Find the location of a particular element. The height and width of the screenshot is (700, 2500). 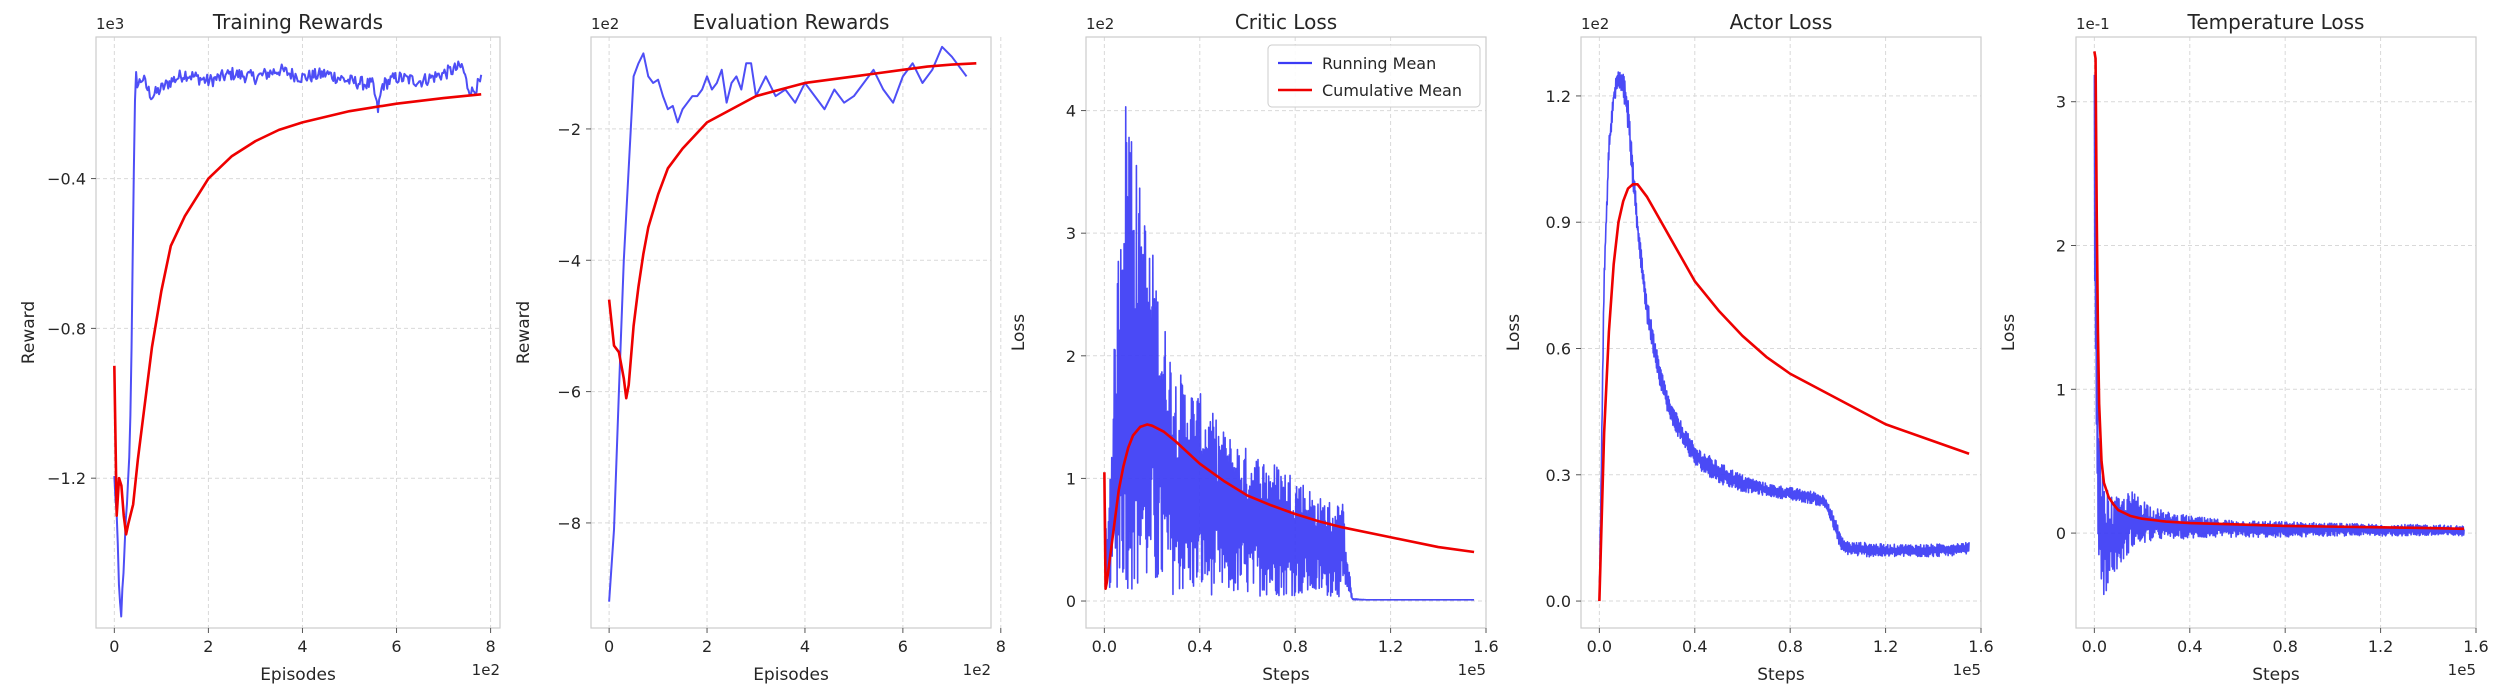

y-tick-label: 0.6 is located at coordinates (1558, 348).